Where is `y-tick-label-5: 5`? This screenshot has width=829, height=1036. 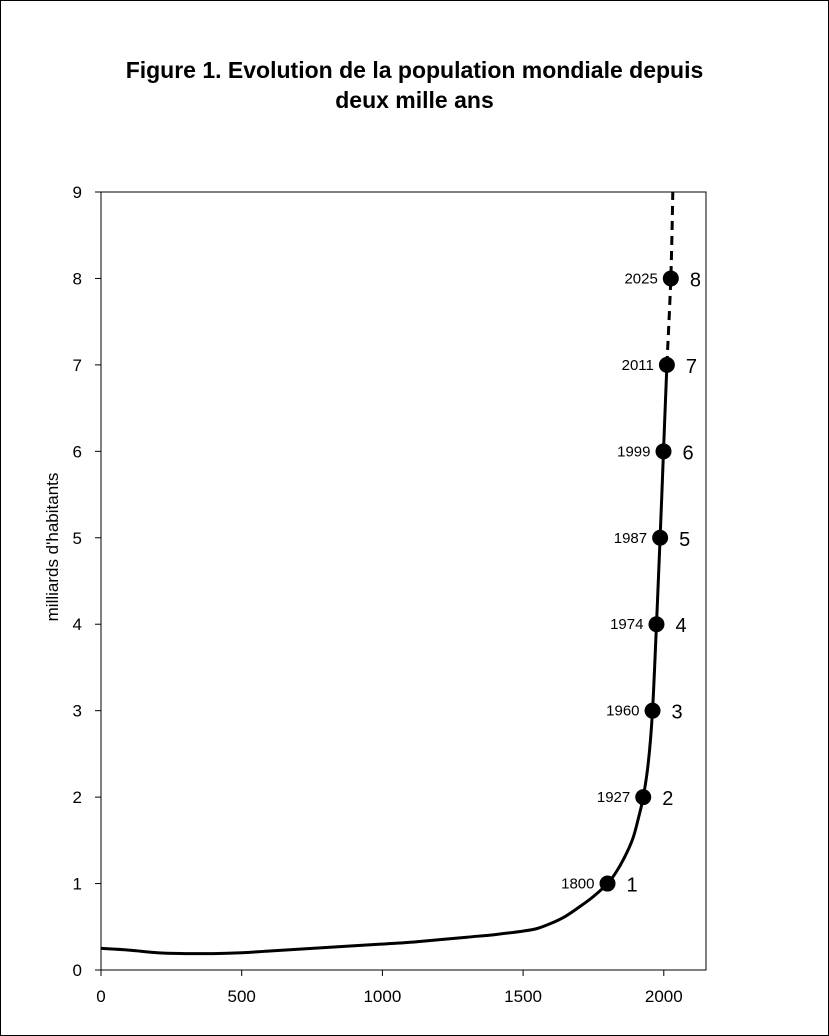
y-tick-label-5: 5 is located at coordinates (77, 538).